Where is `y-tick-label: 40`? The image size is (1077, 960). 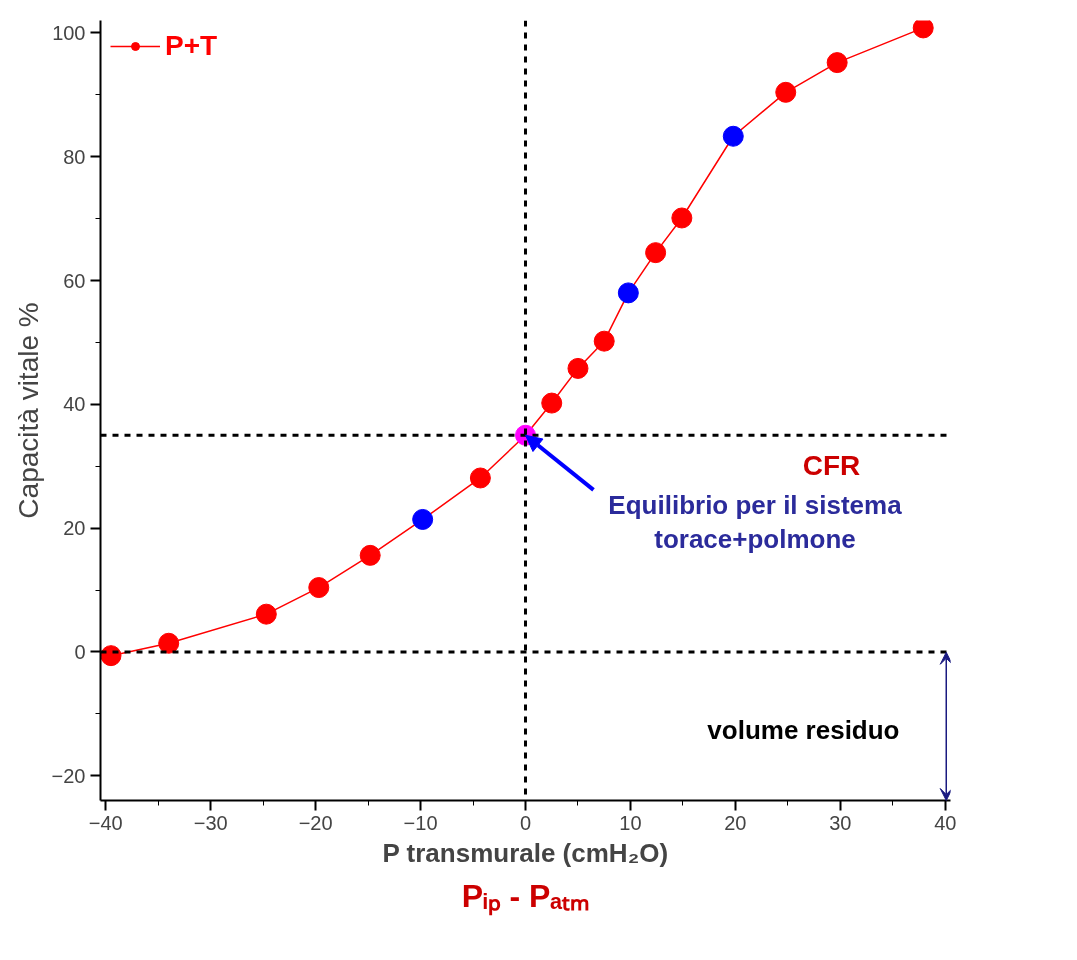 y-tick-label: 40 is located at coordinates (74, 404).